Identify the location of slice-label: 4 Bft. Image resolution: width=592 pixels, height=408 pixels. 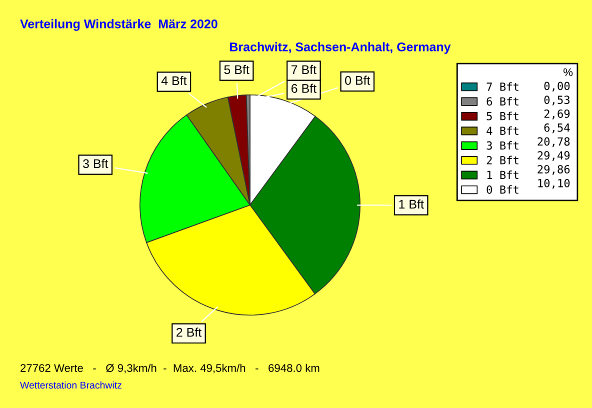
(174, 81).